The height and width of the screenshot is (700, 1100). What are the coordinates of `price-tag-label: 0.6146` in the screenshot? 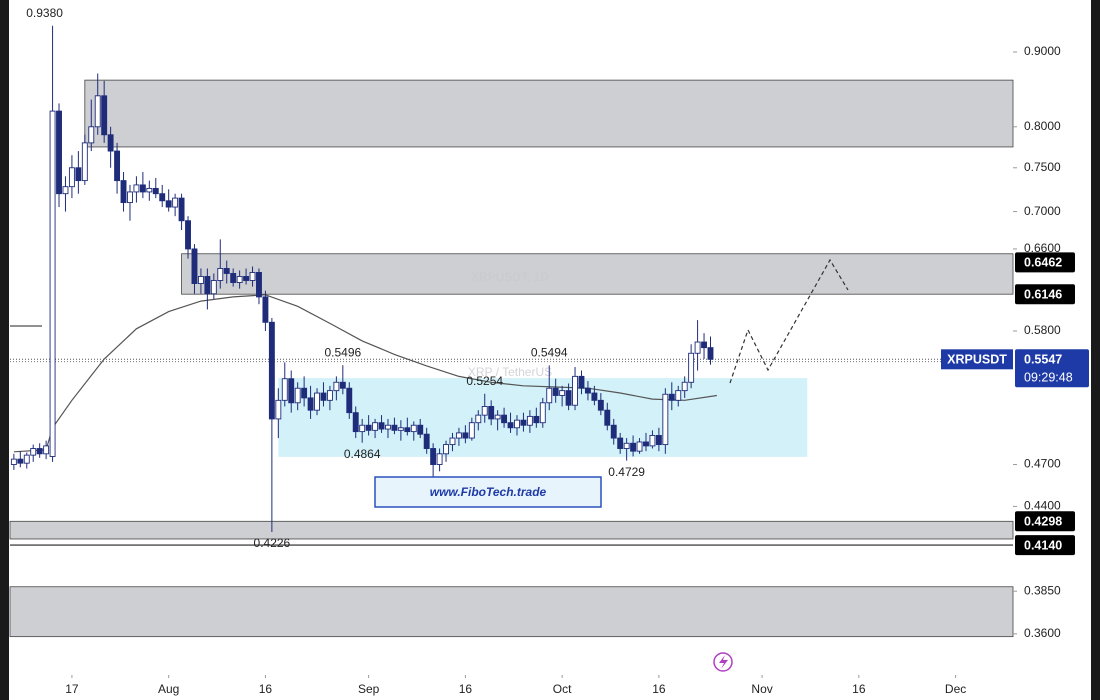 It's located at (1043, 294).